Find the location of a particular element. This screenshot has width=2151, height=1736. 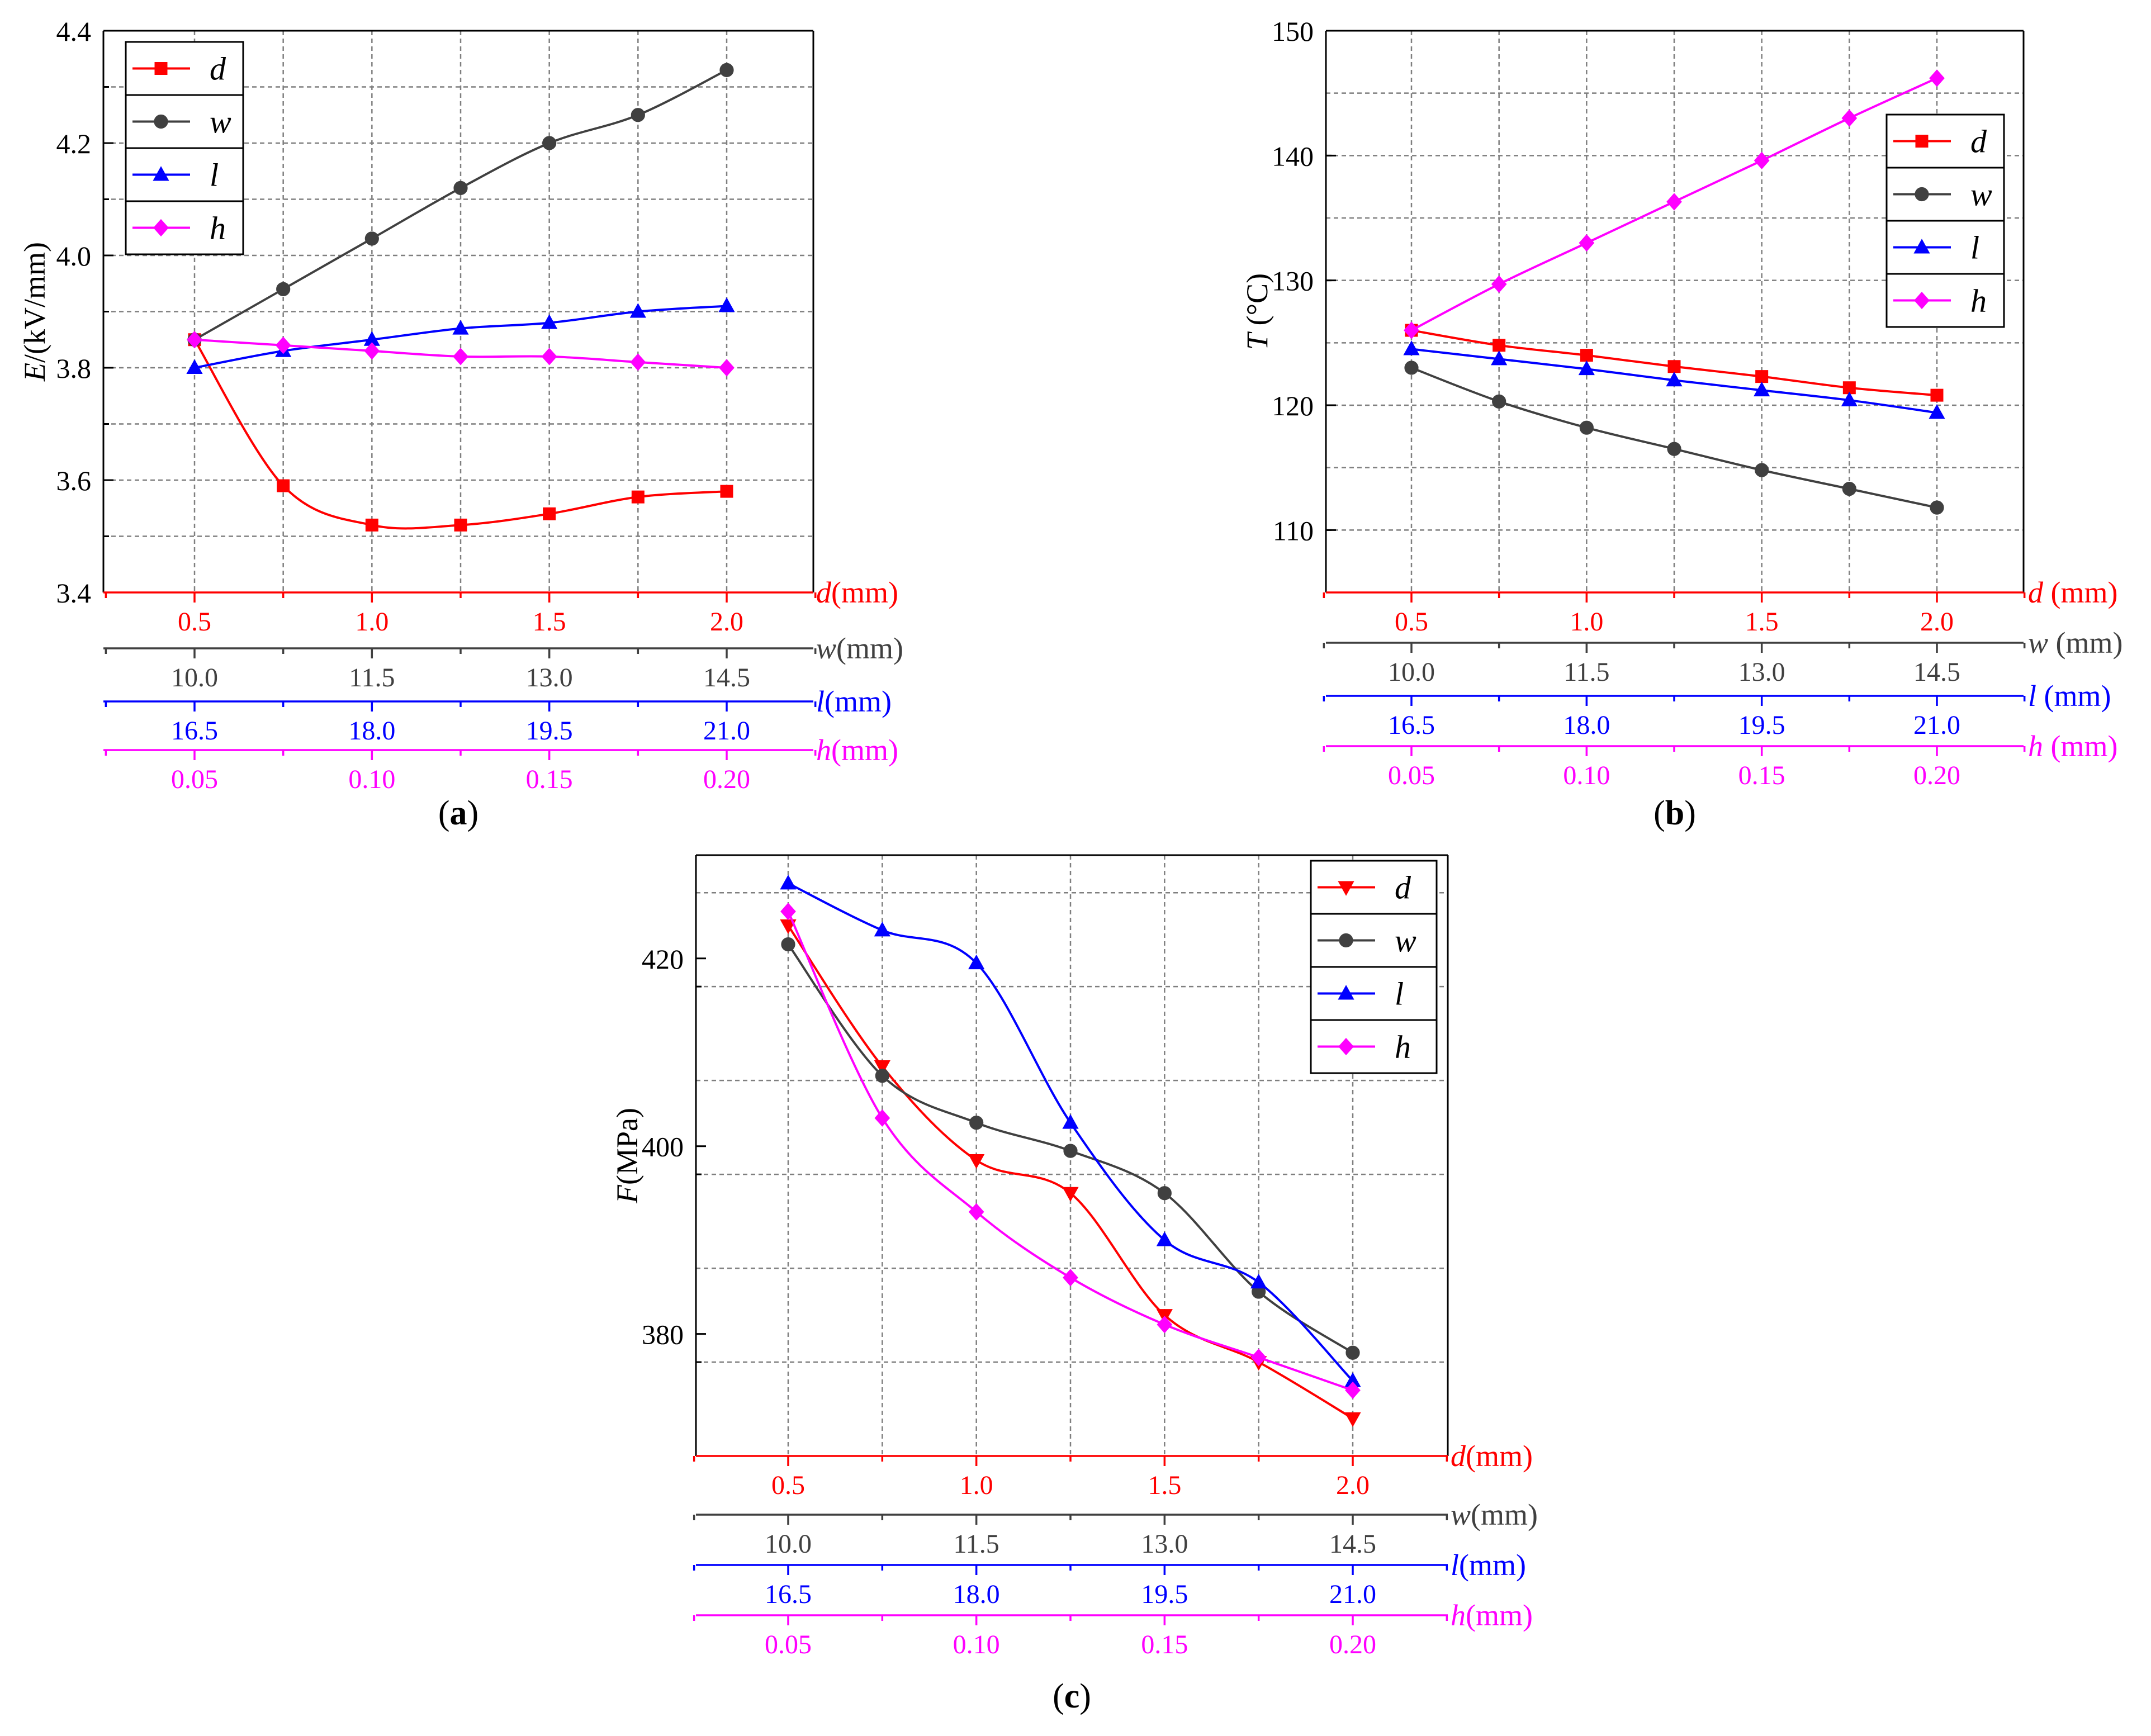

l-axis-tick-label: 19.5 is located at coordinates (1761, 725).